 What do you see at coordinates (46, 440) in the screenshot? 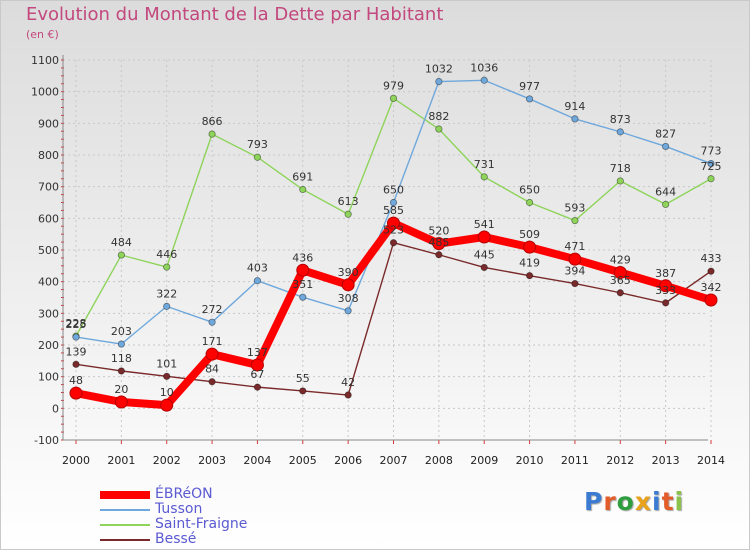
I see `y-tick-label: -100` at bounding box center [46, 440].